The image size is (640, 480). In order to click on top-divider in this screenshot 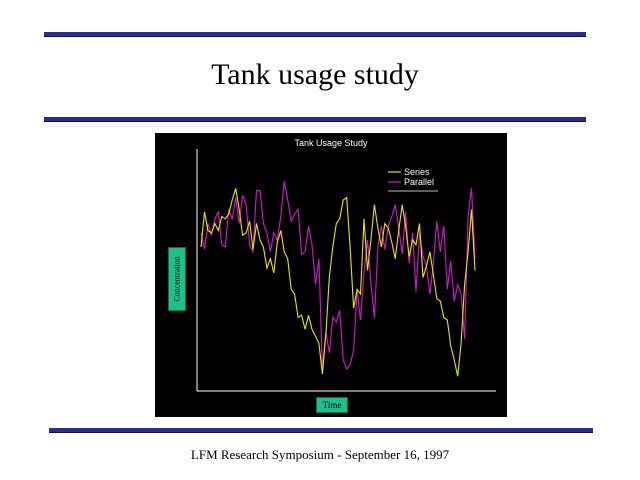, I will do `click(315, 34)`.